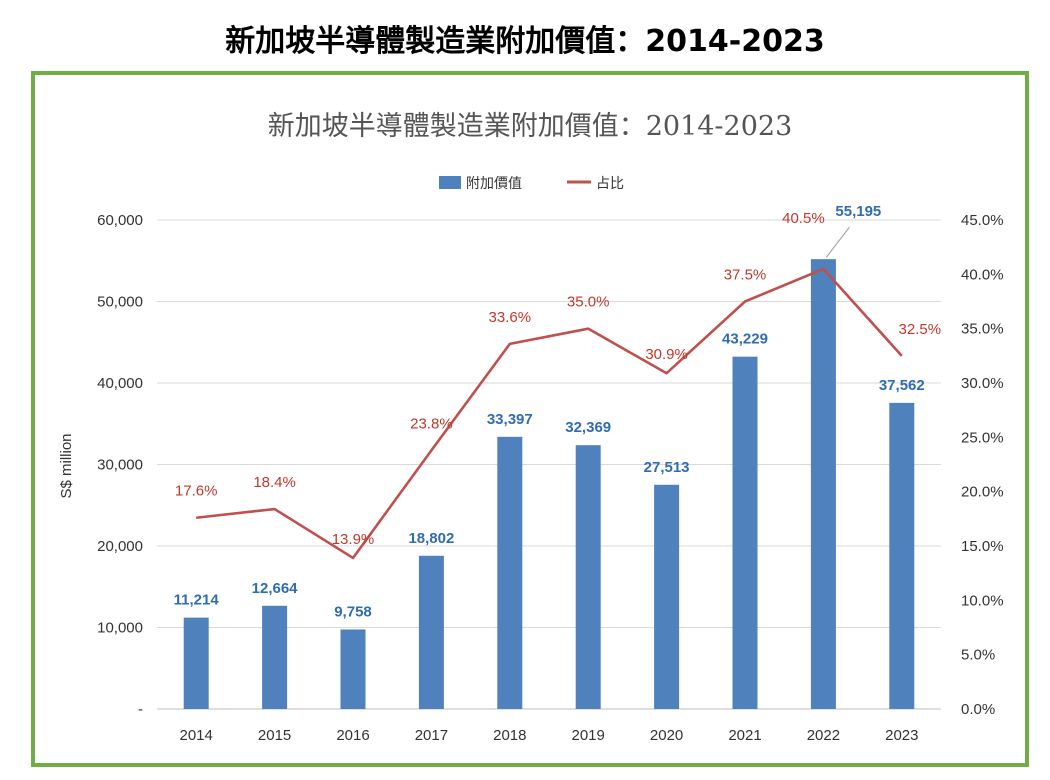 Image resolution: width=1050 pixels, height=780 pixels. I want to click on y2-tick-label: 20.0%, so click(982, 492).